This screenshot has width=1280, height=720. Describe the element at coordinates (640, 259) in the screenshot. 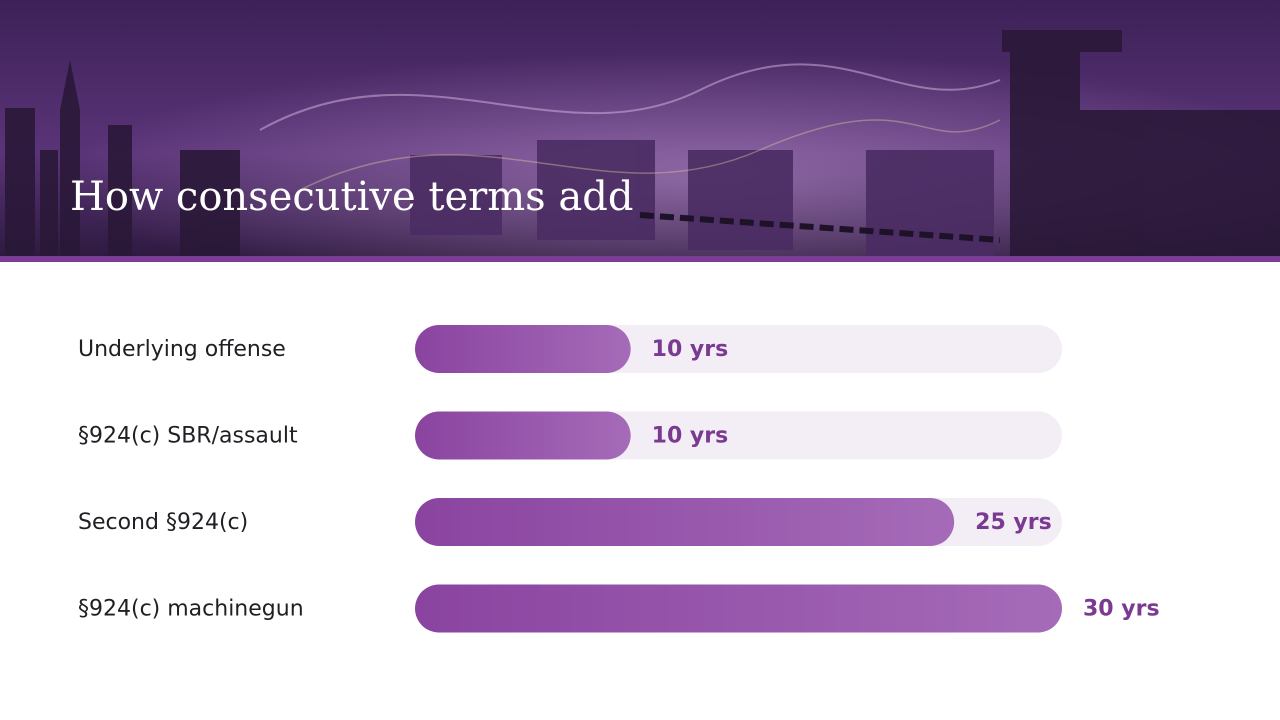

I see `banner-stripe` at that location.